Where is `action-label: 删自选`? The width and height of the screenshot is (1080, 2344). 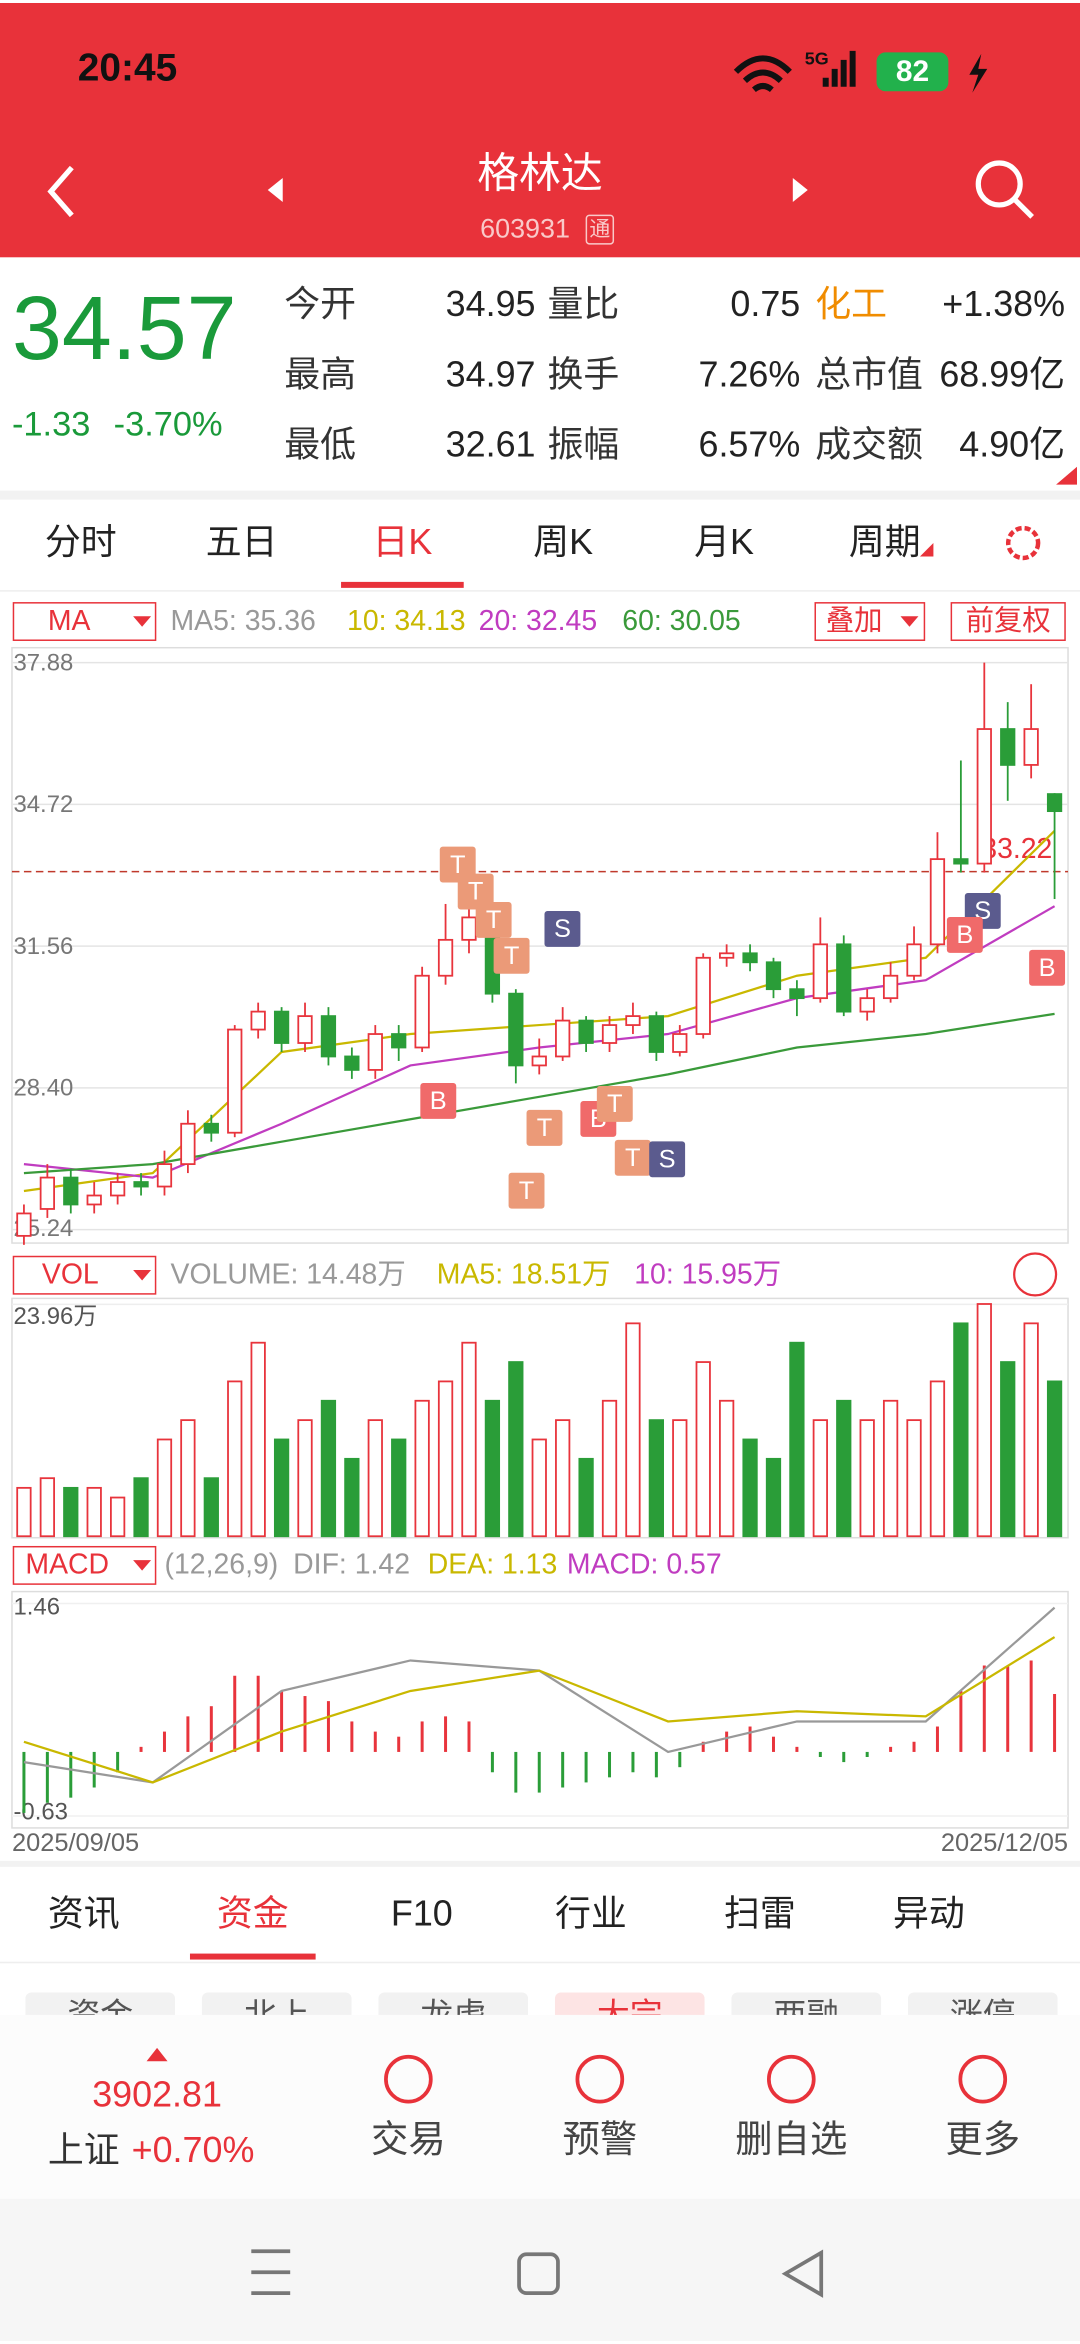
action-label: 删自选 is located at coordinates (791, 2139).